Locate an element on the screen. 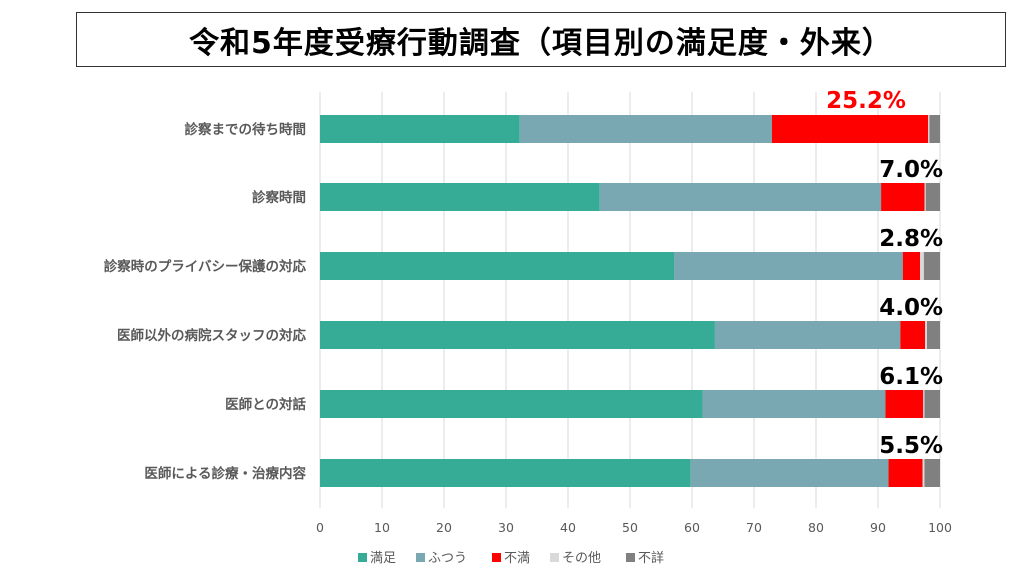  category-label: 診察時間 is located at coordinates (279, 197).